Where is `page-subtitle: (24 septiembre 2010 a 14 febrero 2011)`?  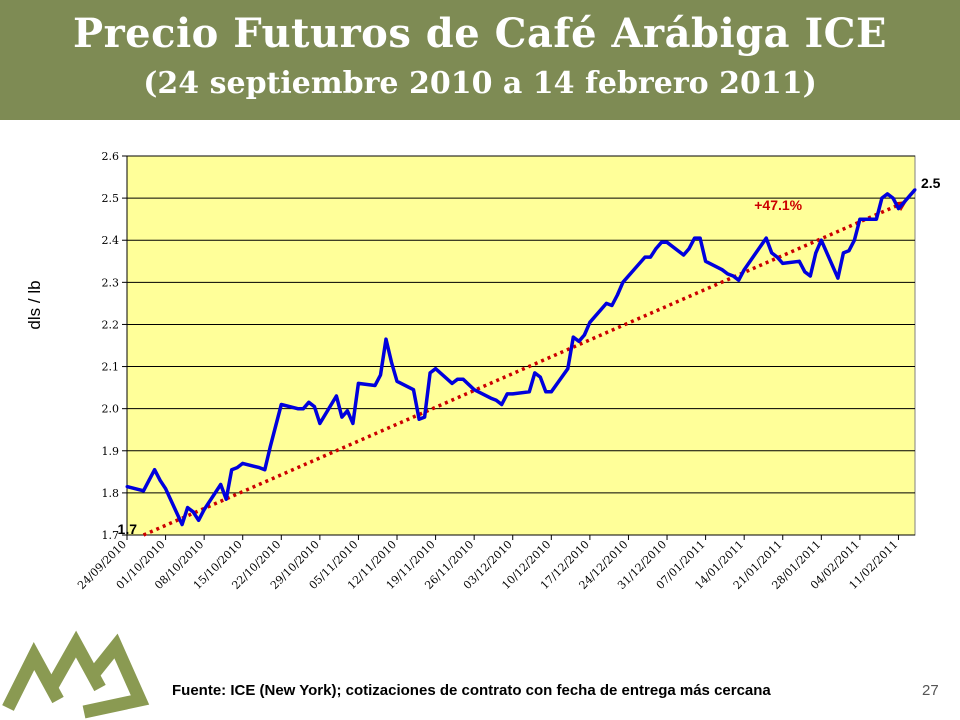 page-subtitle: (24 septiembre 2010 a 14 febrero 2011) is located at coordinates (480, 83).